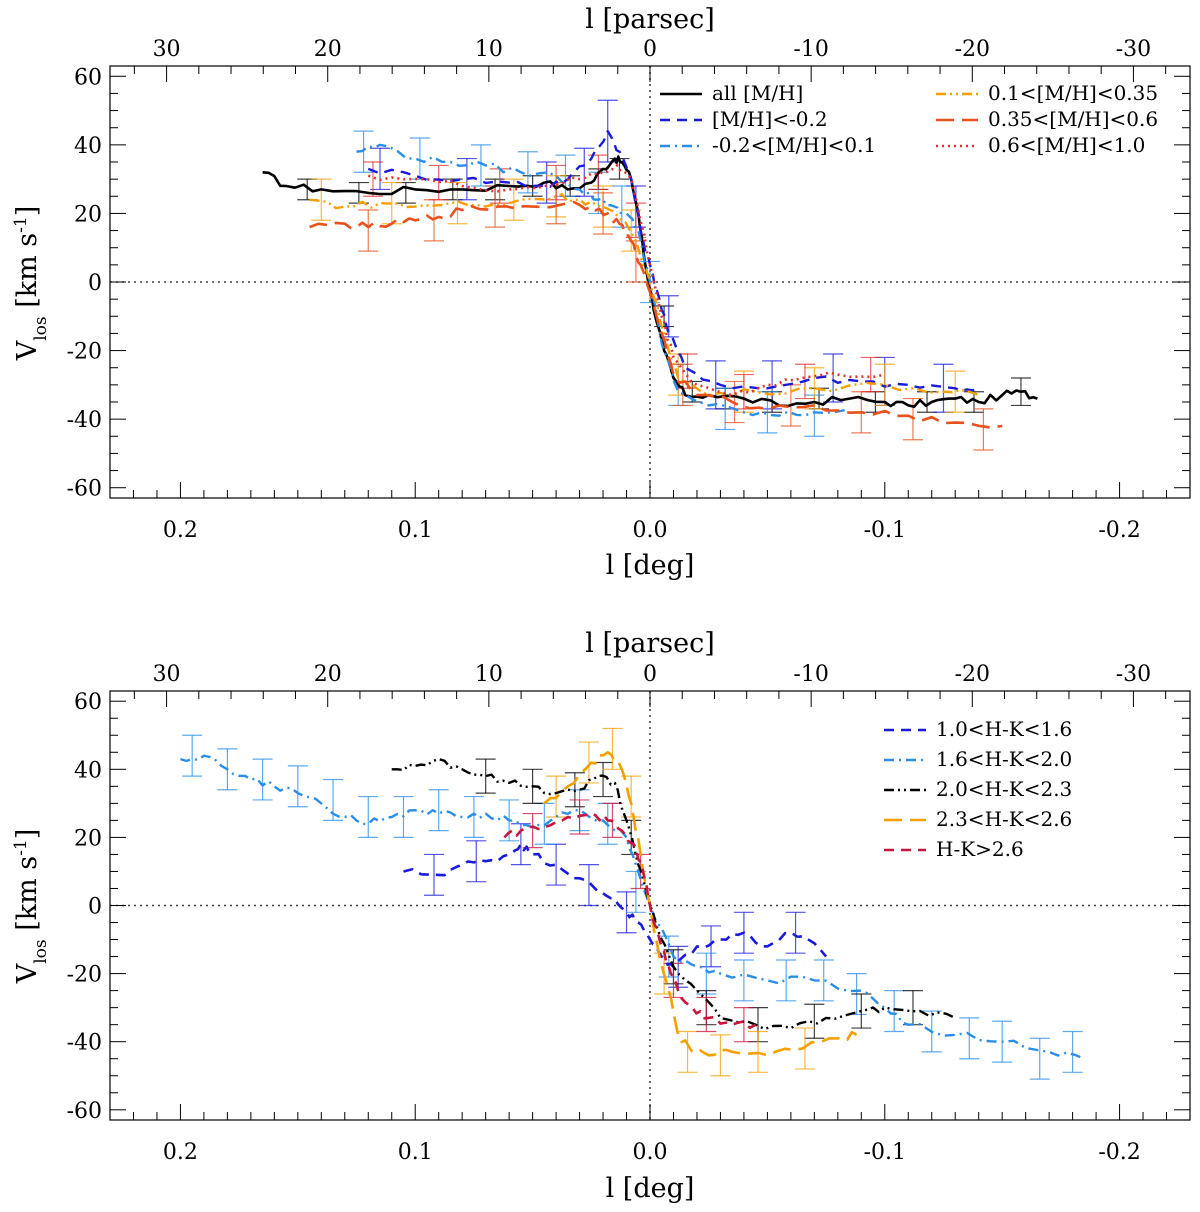 The image size is (1200, 1212). I want to click on legend-label: 0.6<[M/H]<1.0, so click(1066, 145).